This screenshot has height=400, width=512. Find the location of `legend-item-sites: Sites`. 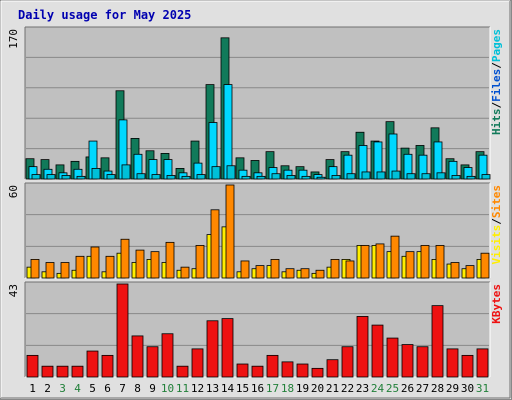

legend-item-sites: Sites is located at coordinates (496, 201).